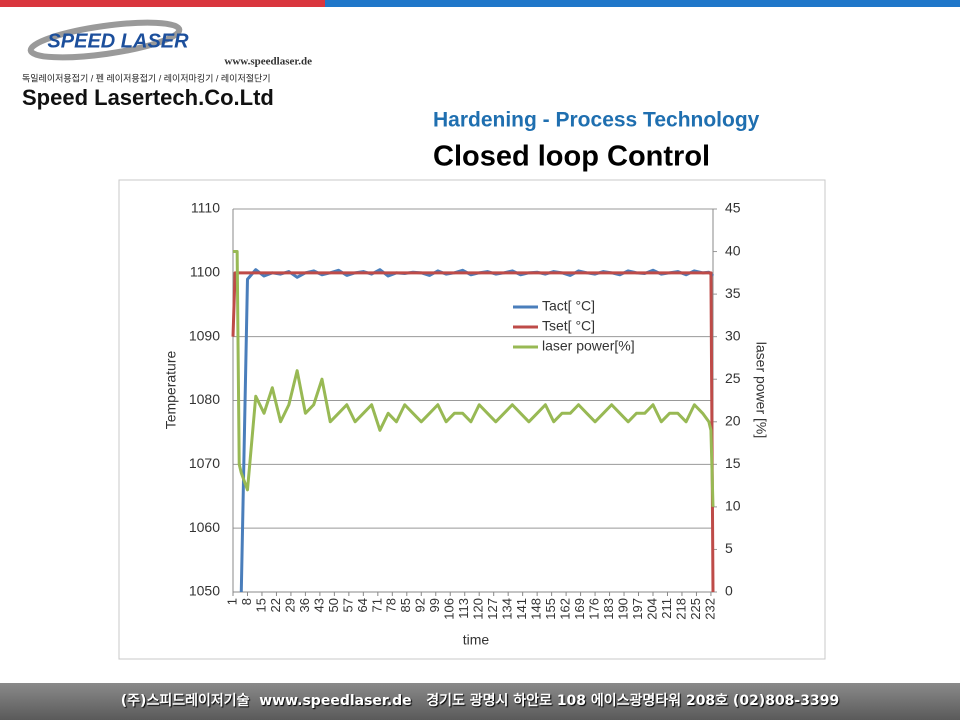 This screenshot has height=720, width=960. I want to click on x-tick-label: 176, so click(594, 609).